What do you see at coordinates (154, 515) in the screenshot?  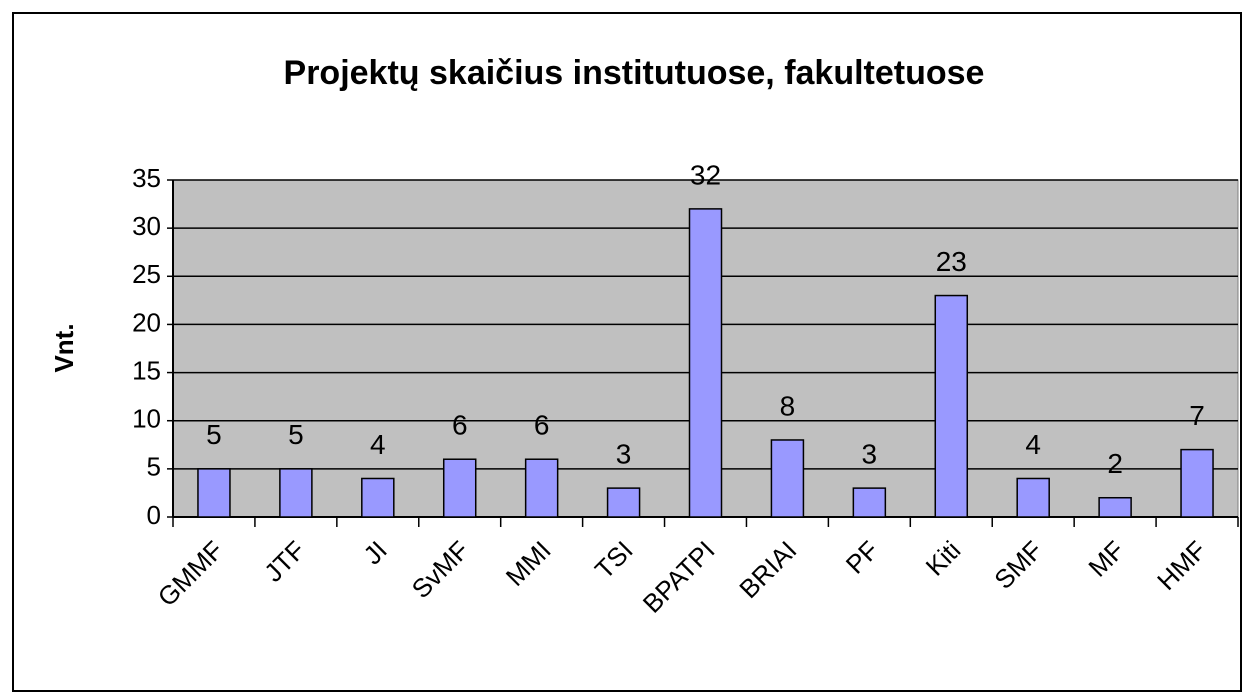 I see `y-tick-label: 0` at bounding box center [154, 515].